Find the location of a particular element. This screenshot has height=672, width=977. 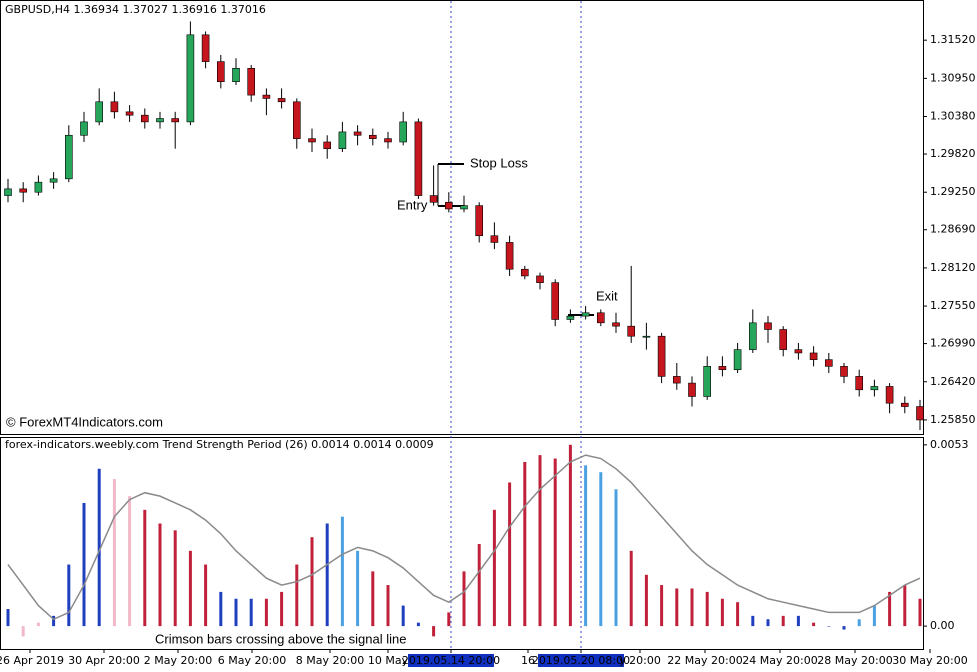

time-highlight is located at coordinates (451, 660).